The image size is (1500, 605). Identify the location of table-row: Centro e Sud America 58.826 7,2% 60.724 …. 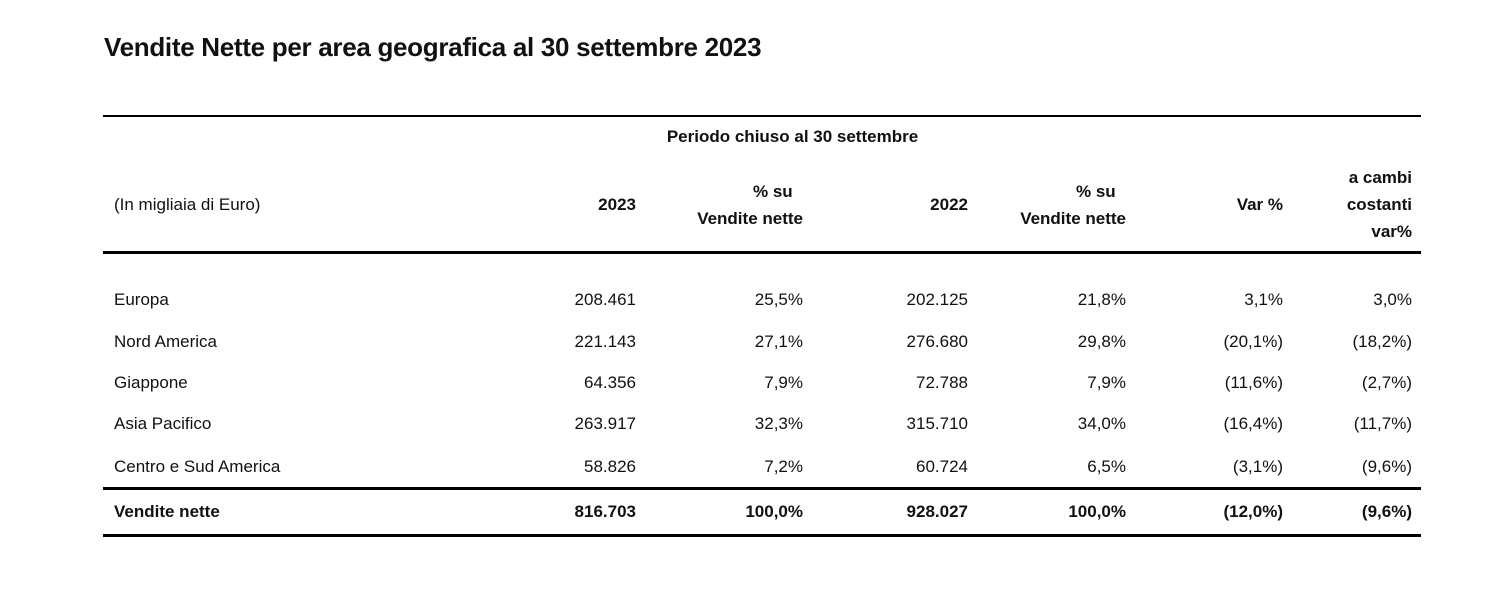
(750, 467).